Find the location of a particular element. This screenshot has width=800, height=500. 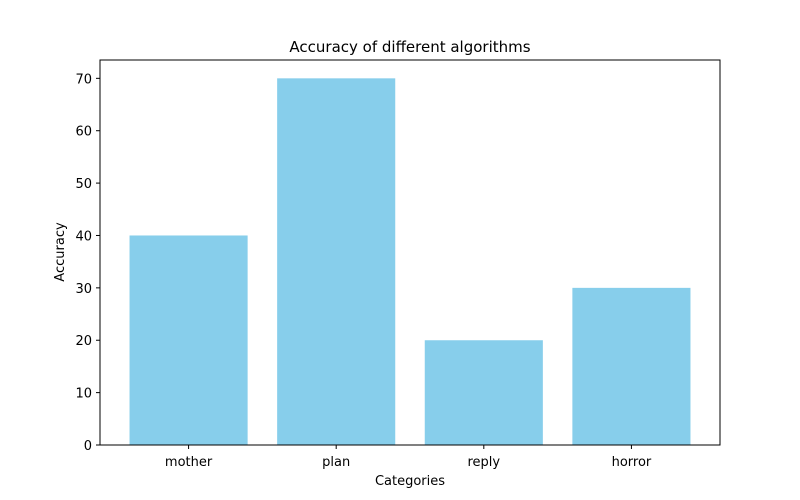

y-tick-label: 40 is located at coordinates (83, 236).